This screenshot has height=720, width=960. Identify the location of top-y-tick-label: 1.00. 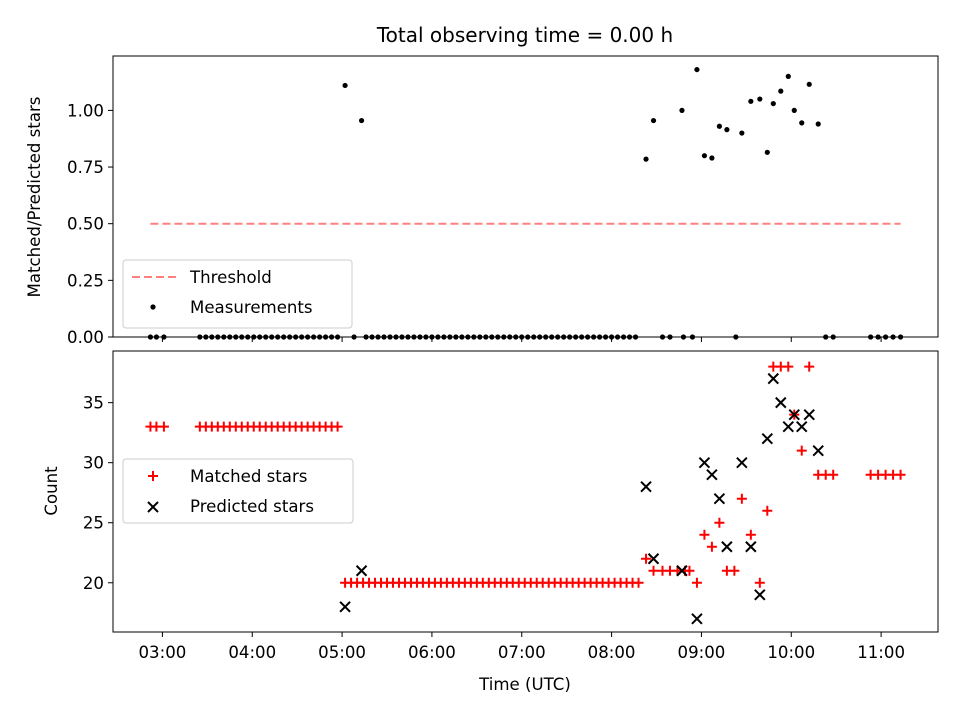
(85, 110).